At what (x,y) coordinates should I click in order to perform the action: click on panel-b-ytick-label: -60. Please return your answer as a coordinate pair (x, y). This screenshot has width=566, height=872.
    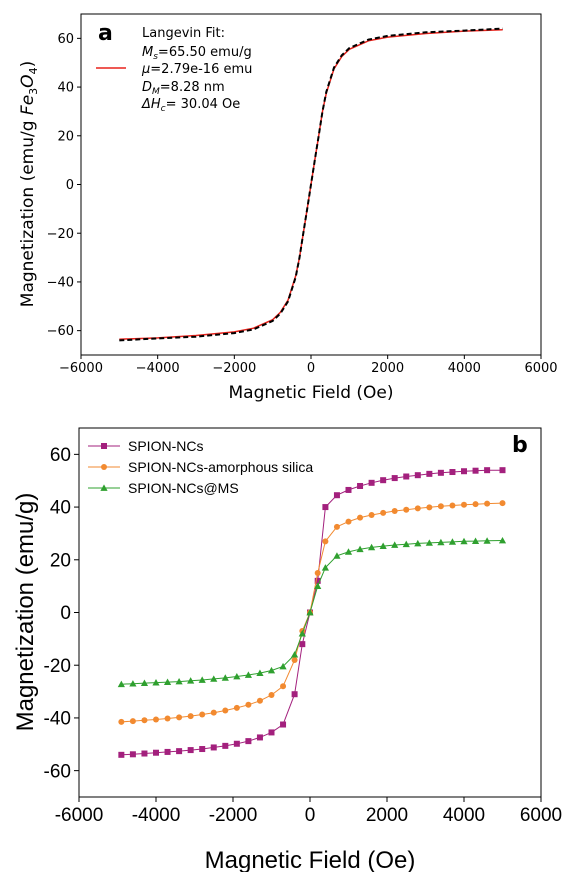
    Looking at the image, I should click on (57, 771).